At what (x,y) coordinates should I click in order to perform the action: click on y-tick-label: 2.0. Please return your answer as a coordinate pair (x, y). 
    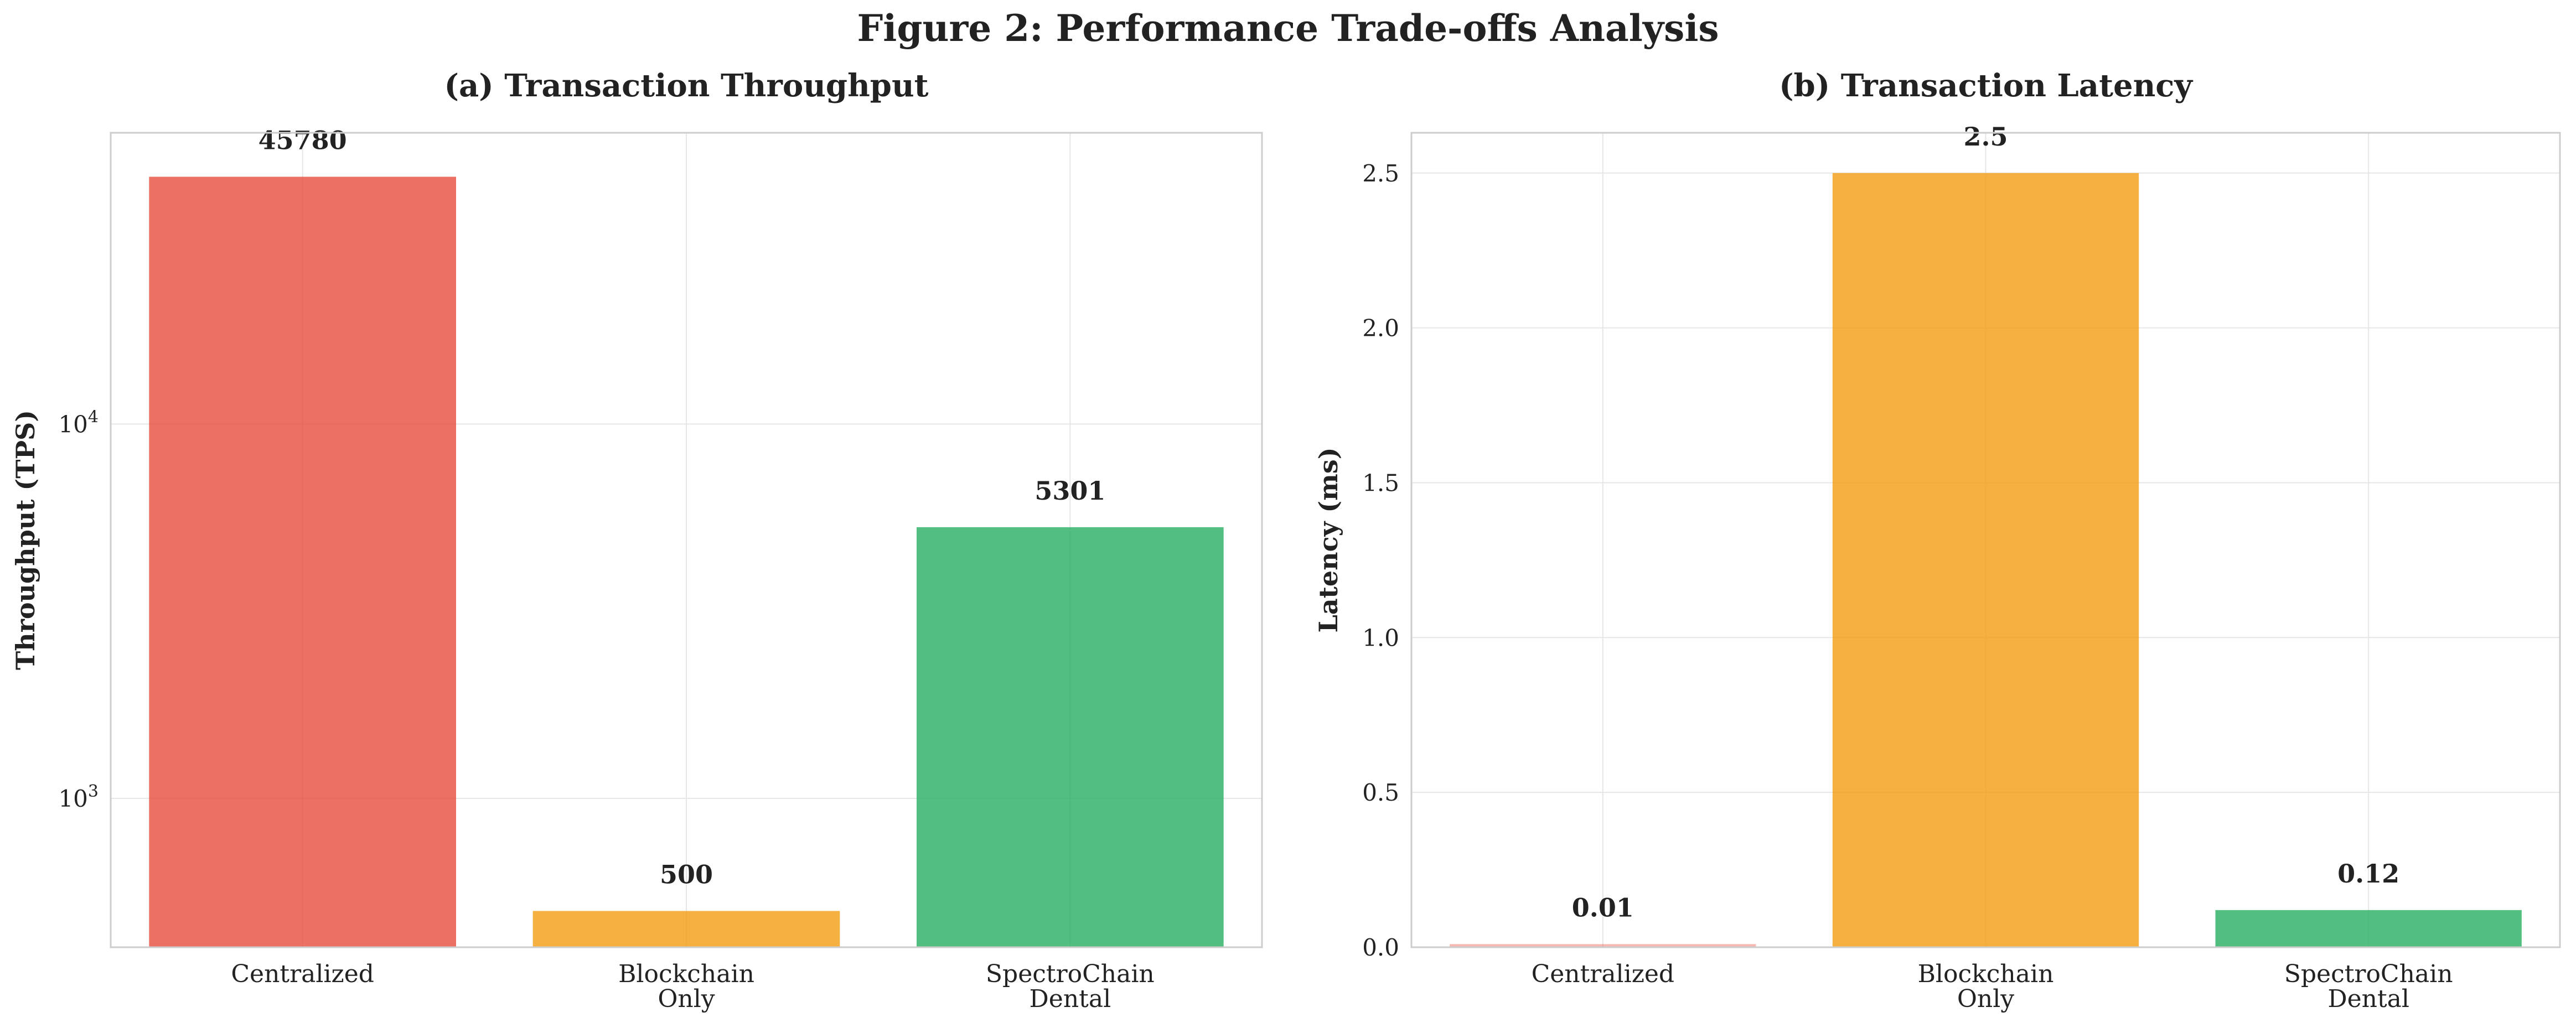
    Looking at the image, I should click on (1380, 328).